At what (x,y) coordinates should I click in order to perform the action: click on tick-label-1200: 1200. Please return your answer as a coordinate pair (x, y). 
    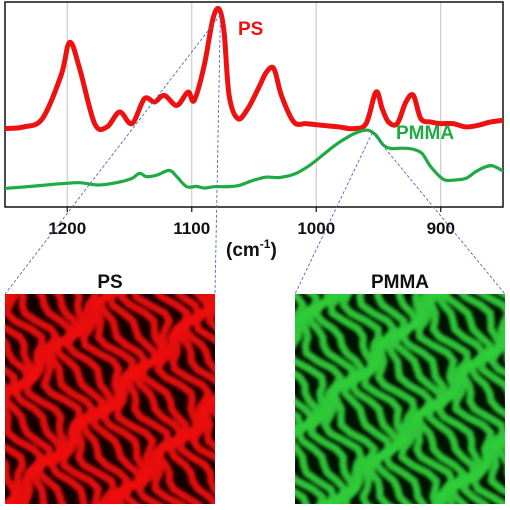
    Looking at the image, I should click on (67, 228).